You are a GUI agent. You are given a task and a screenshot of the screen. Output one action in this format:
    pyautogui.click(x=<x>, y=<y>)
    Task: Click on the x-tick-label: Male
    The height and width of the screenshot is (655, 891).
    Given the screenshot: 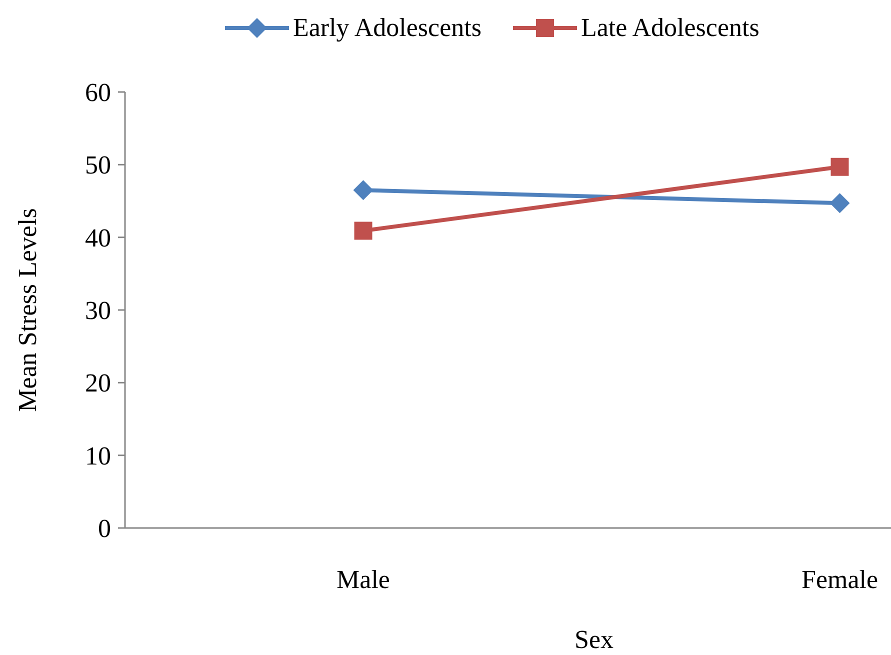 What is the action you would take?
    pyautogui.click(x=363, y=579)
    